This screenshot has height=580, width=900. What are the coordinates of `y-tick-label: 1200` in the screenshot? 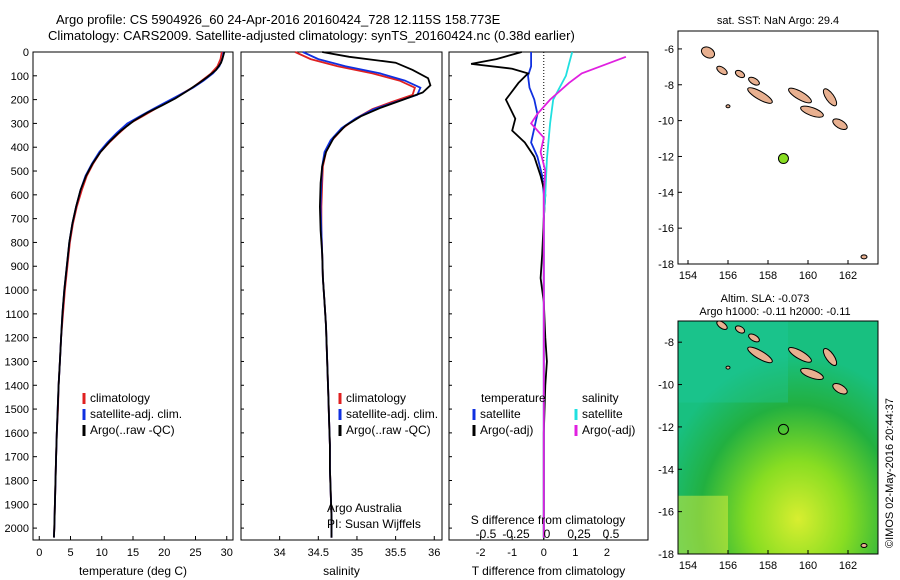 It's located at (17, 339).